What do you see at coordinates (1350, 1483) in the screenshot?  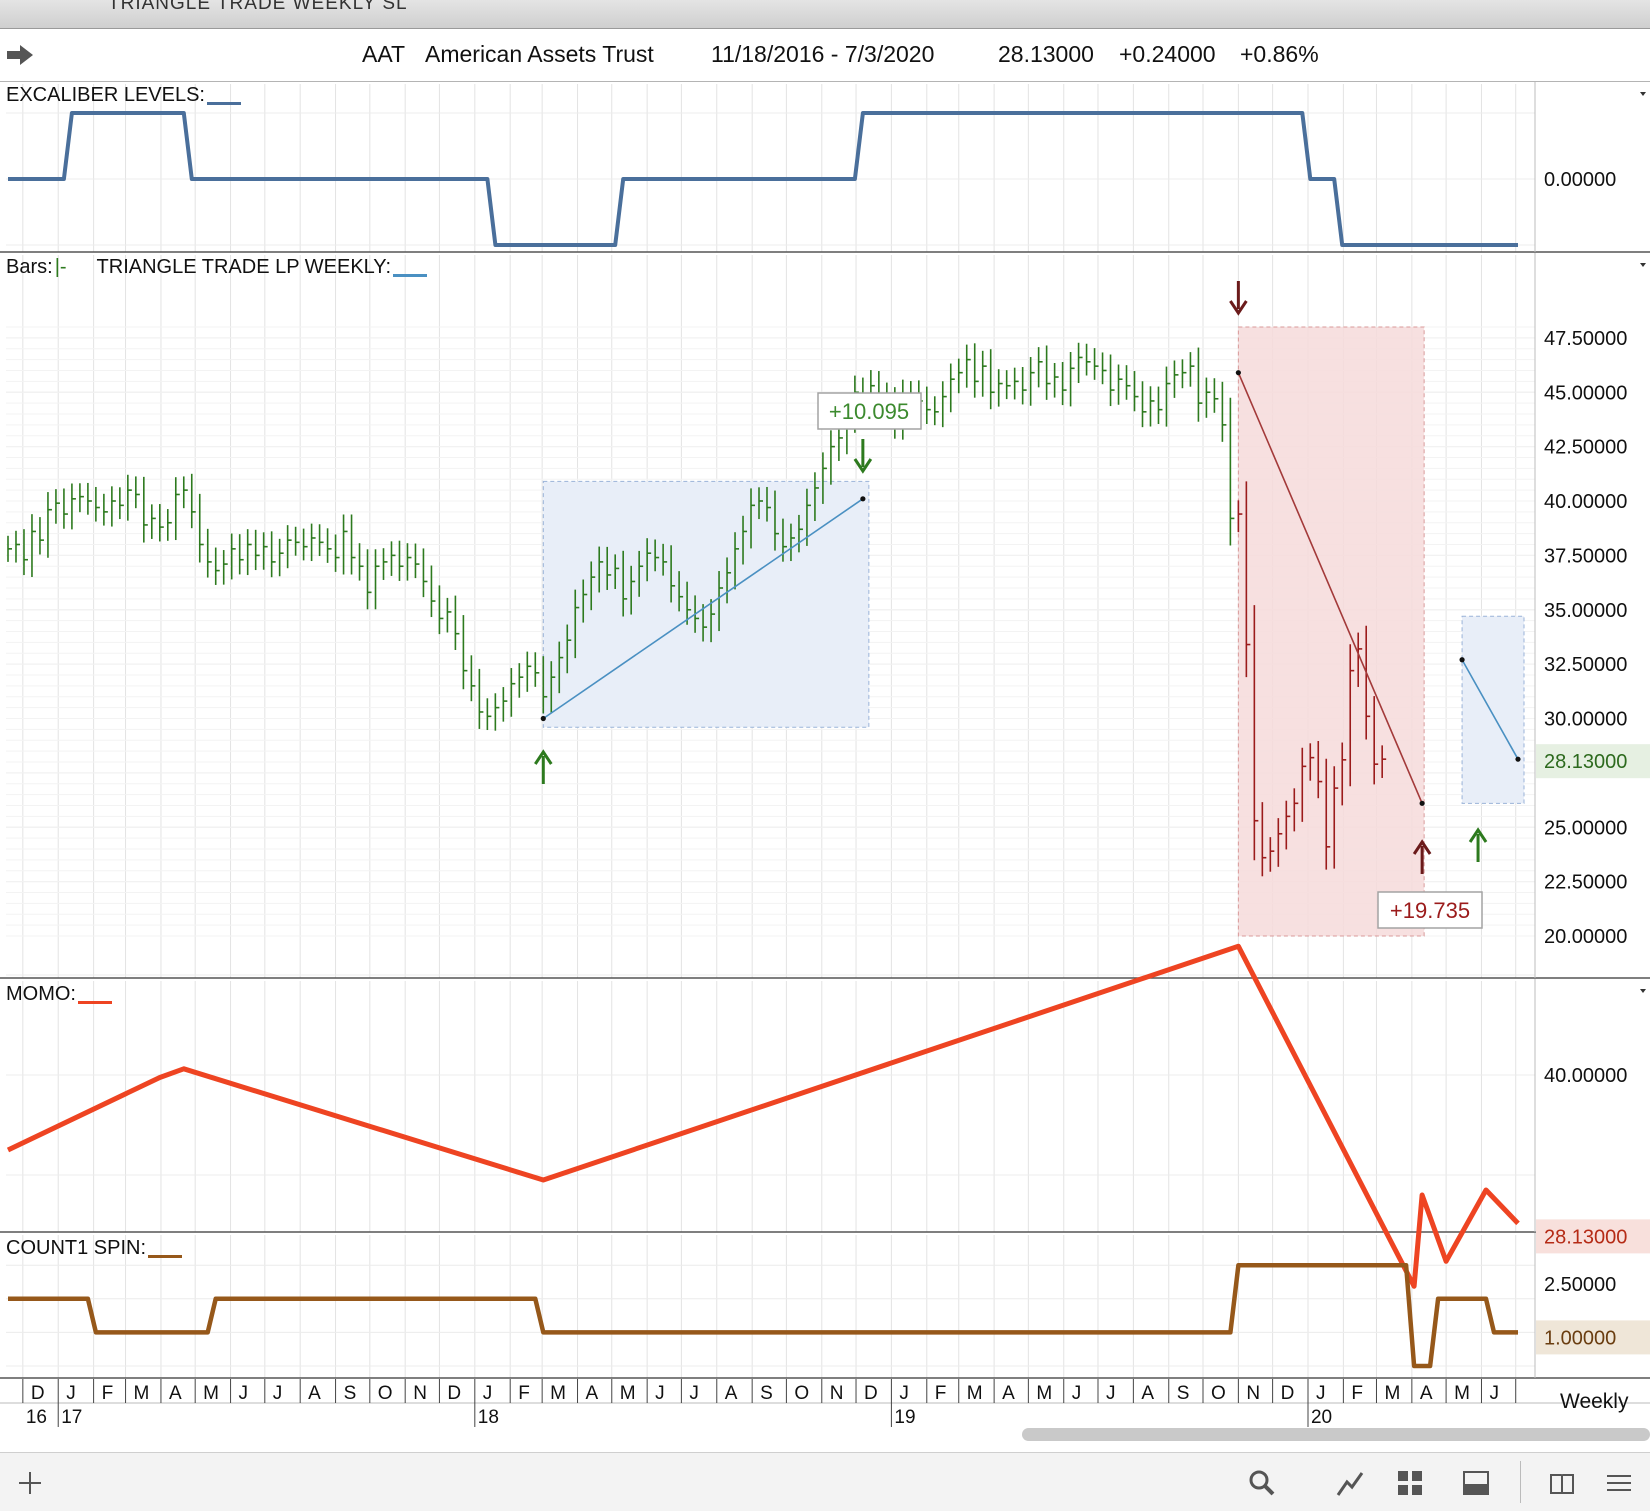 I see `draw-line-icon` at bounding box center [1350, 1483].